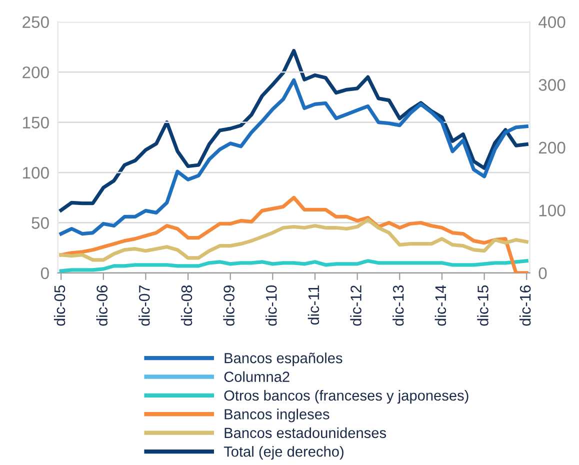 The height and width of the screenshot is (465, 579). I want to click on x-tick-label: dic-14, so click(440, 305).